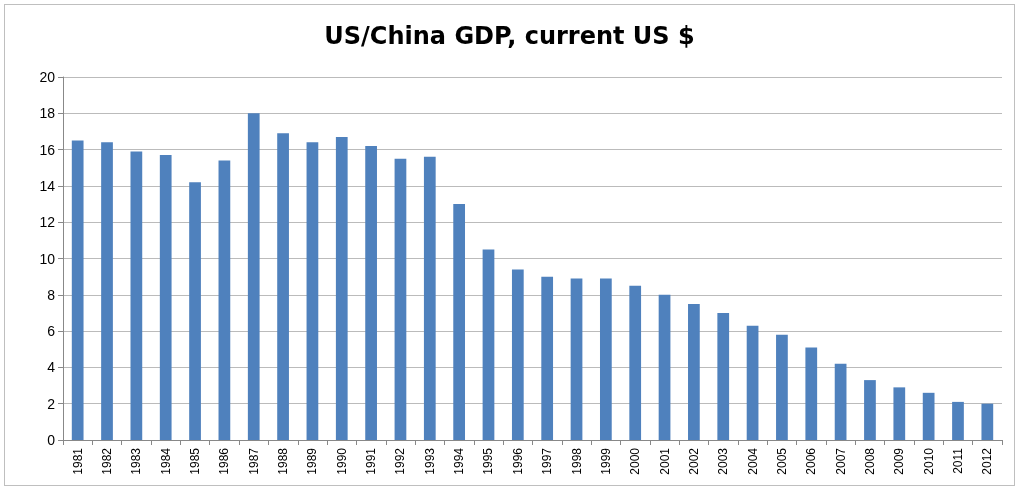 Image resolution: width=1021 pixels, height=492 pixels. What do you see at coordinates (400, 461) in the screenshot?
I see `x-tick-label: 1992` at bounding box center [400, 461].